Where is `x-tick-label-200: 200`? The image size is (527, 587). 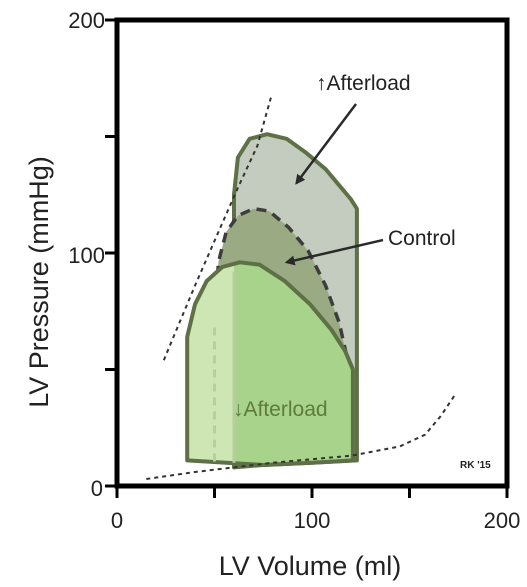
x-tick-label-200: 200 is located at coordinates (502, 520).